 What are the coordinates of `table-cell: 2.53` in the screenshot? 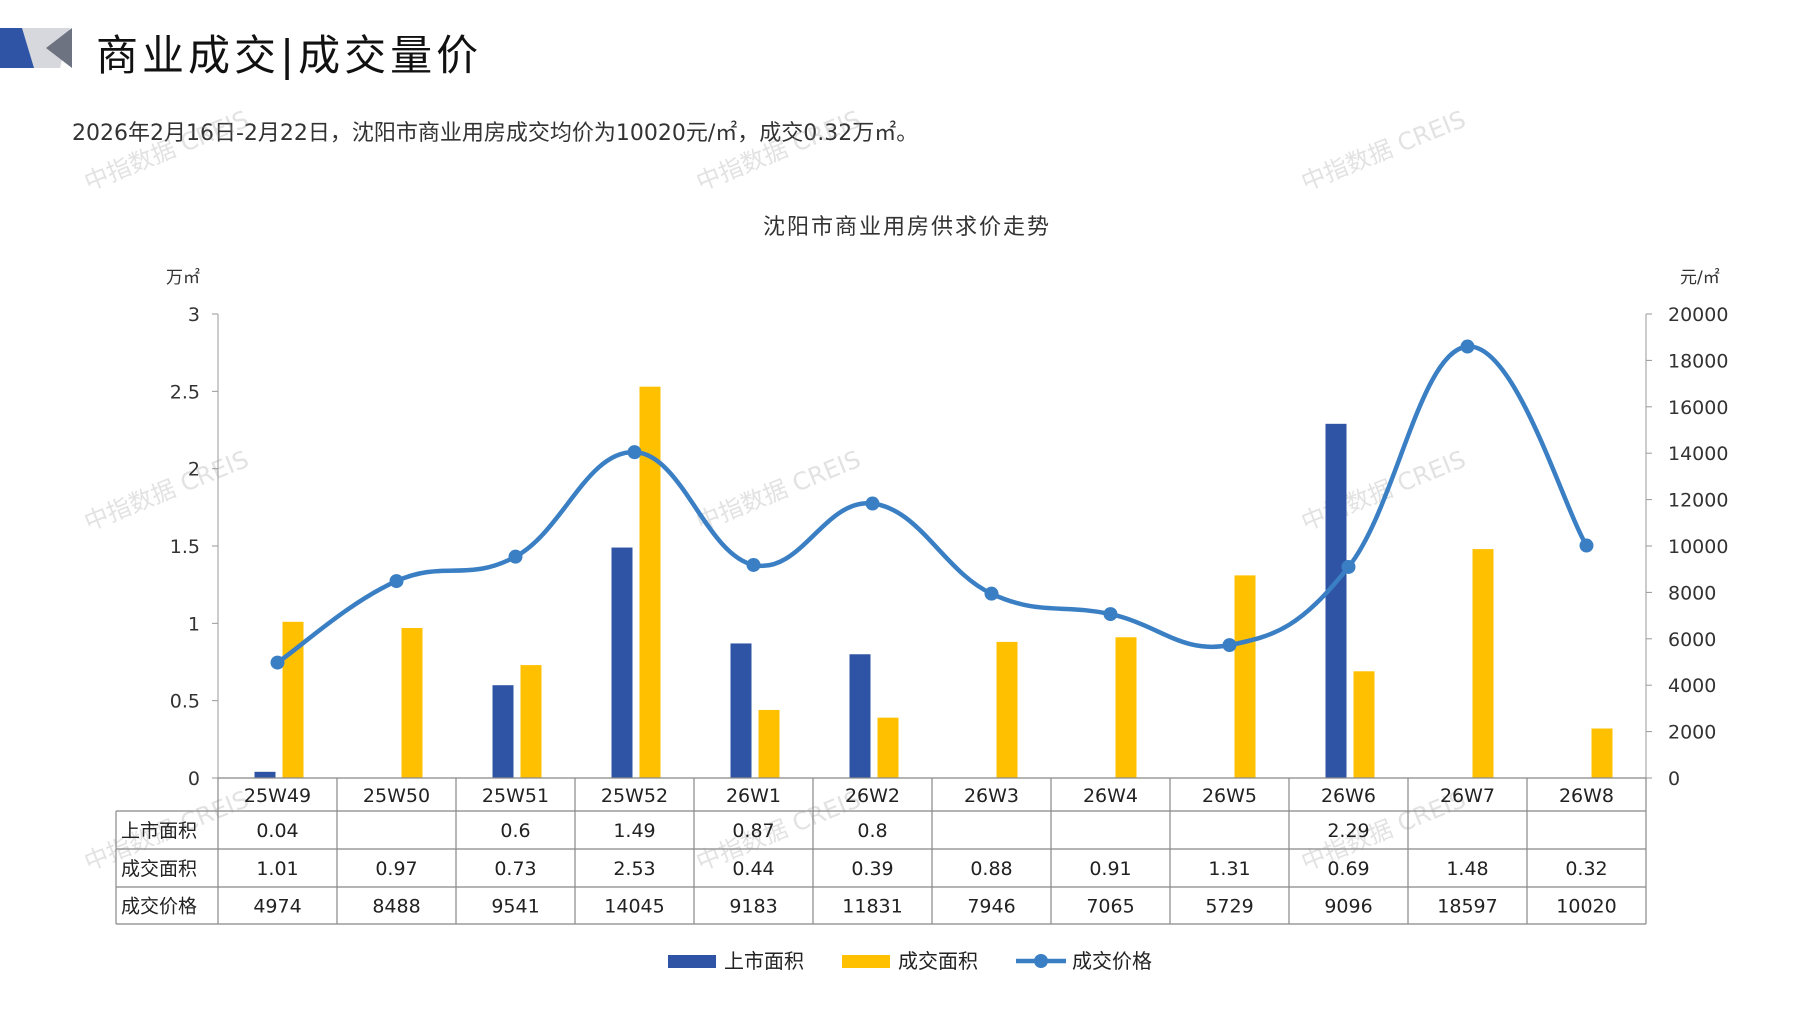 It's located at (634, 869).